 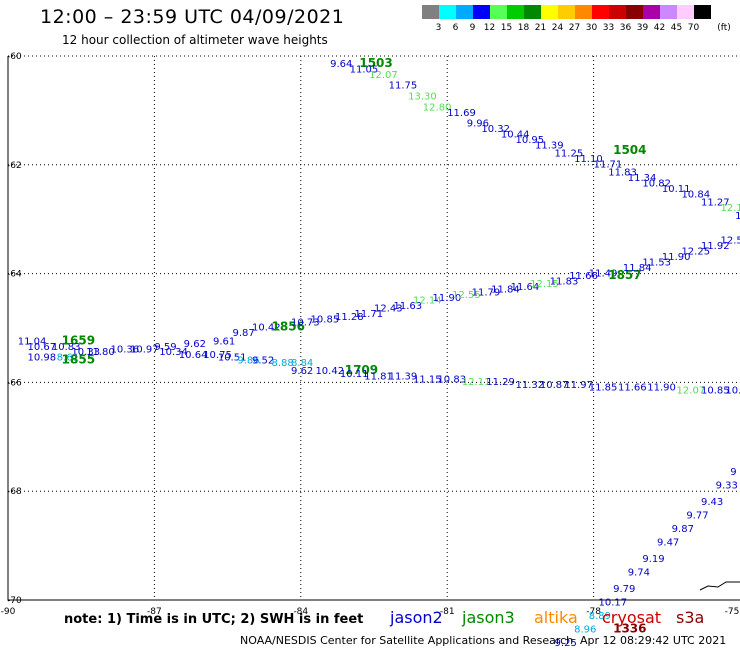 I want to click on swh-value: 9.59, so click(x=165, y=347).